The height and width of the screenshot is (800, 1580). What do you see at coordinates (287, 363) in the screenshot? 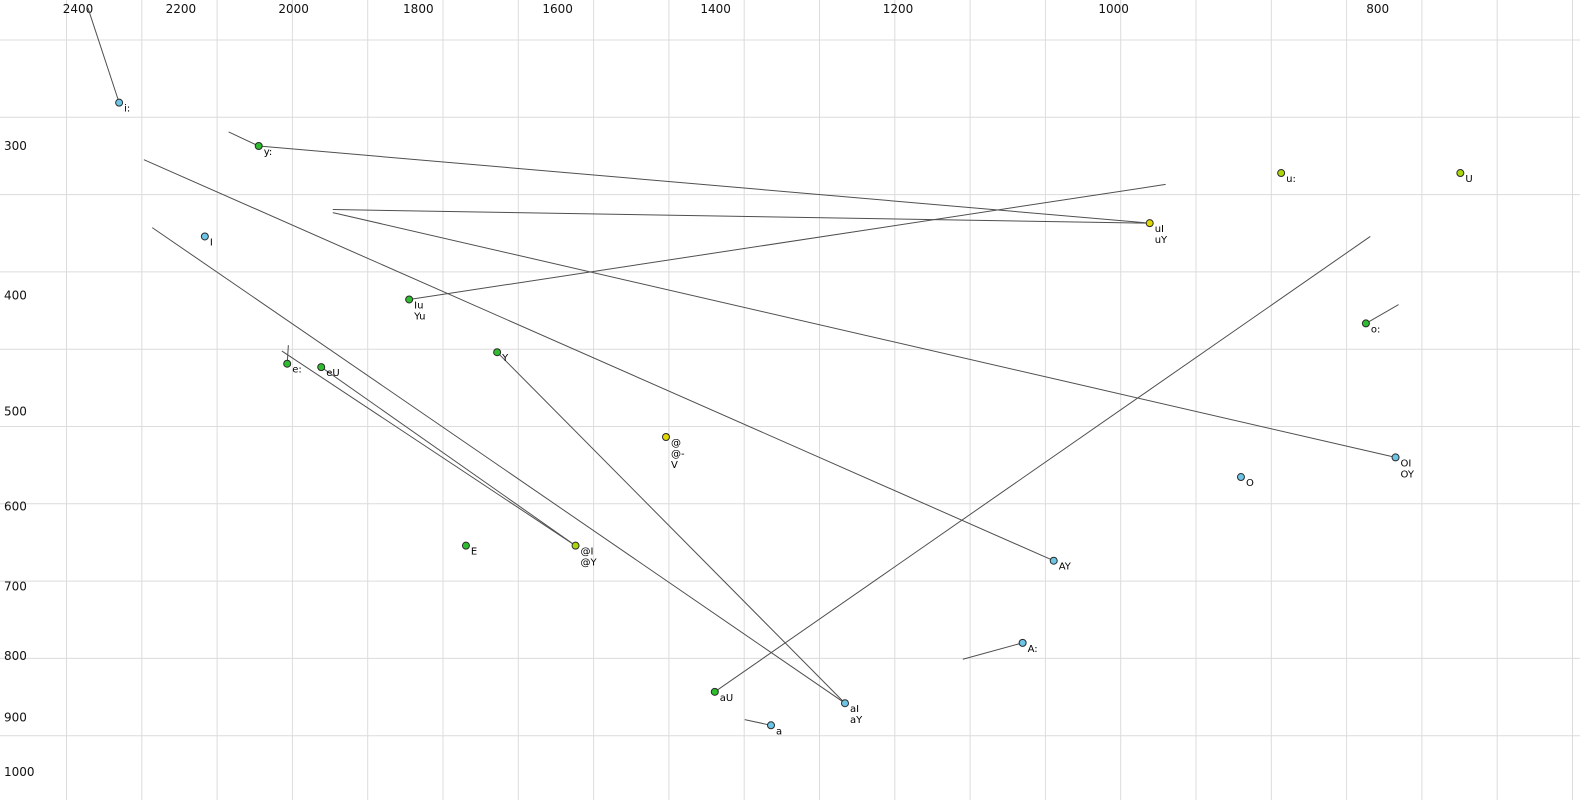
I see `vowel-point-e:` at bounding box center [287, 363].